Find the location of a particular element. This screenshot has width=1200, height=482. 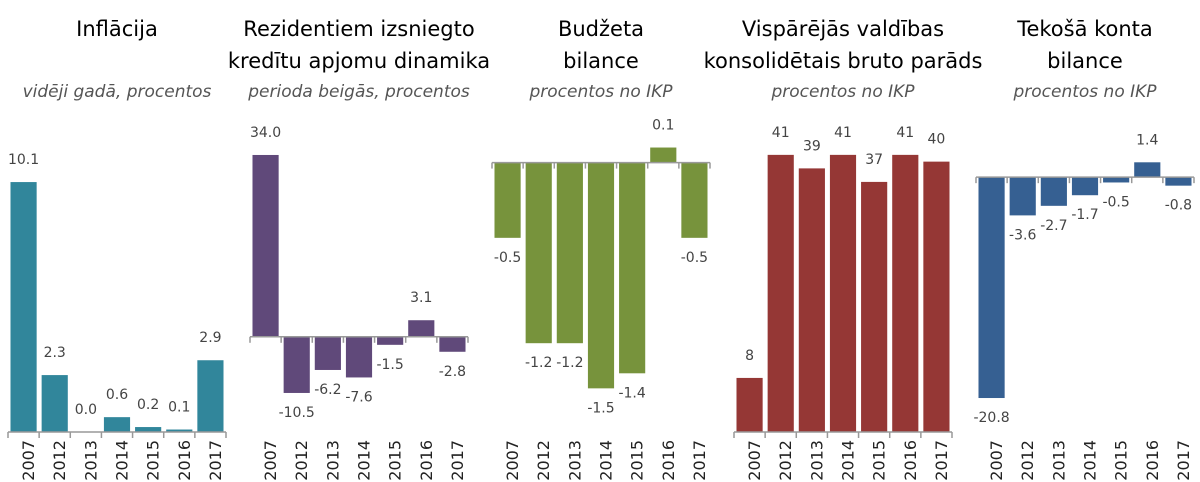

panel-title: bilance is located at coordinates (601, 61).